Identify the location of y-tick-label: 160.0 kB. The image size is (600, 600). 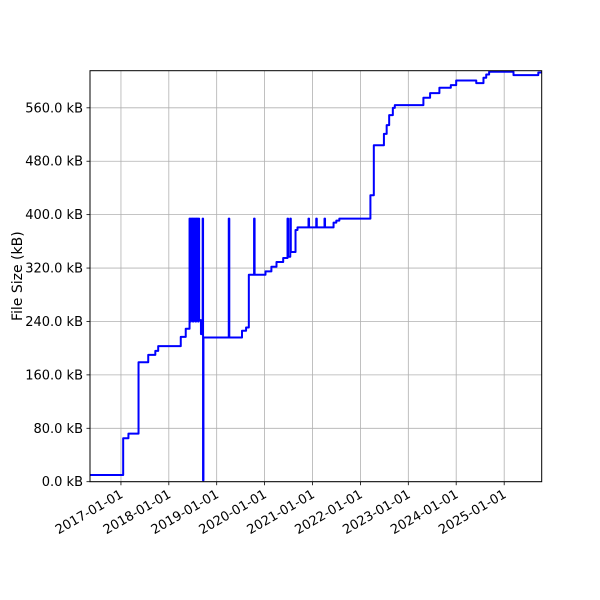
(54, 375).